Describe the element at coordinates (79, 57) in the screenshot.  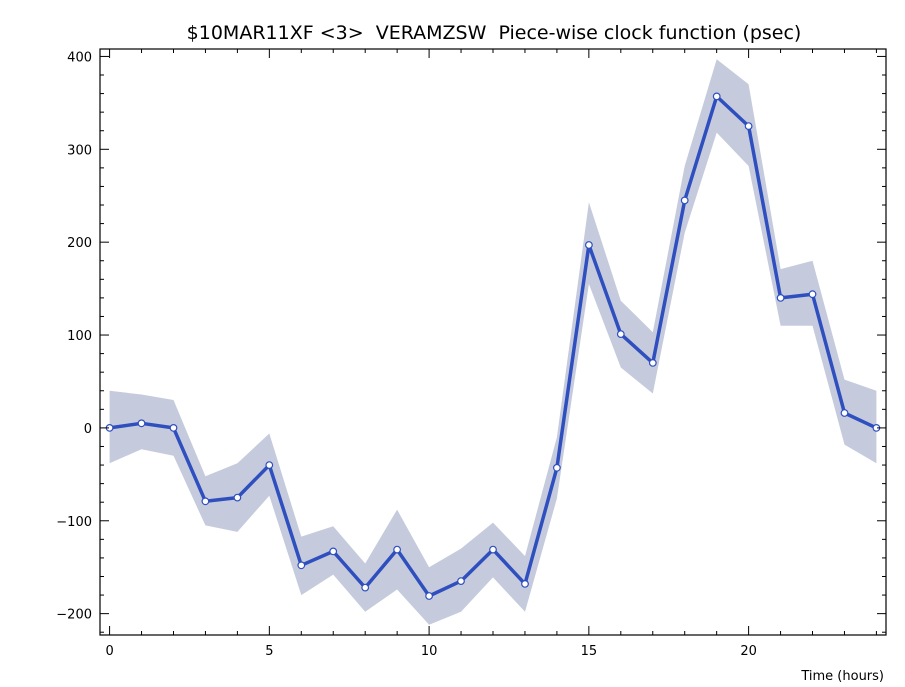
I see `y-tick-label: 400` at that location.